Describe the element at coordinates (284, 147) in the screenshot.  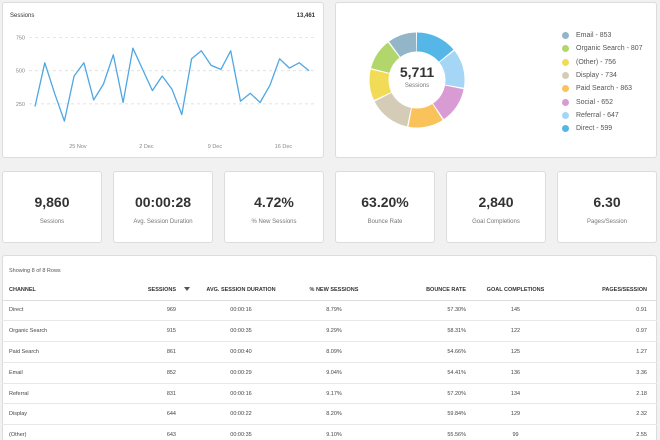
I see `x-tick-label: 16 Dec` at that location.